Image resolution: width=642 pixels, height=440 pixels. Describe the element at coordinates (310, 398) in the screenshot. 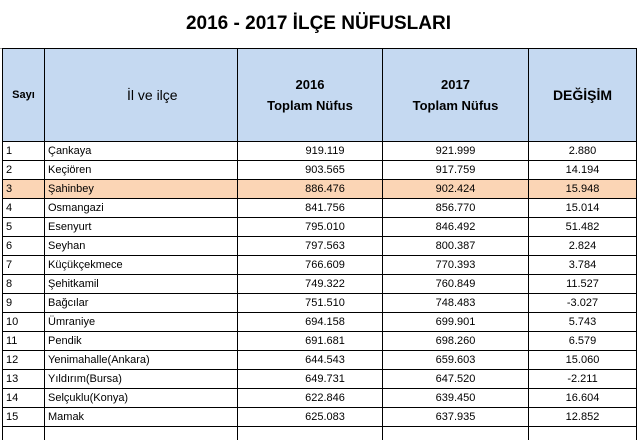

I see `cell-2016: 622.846` at that location.